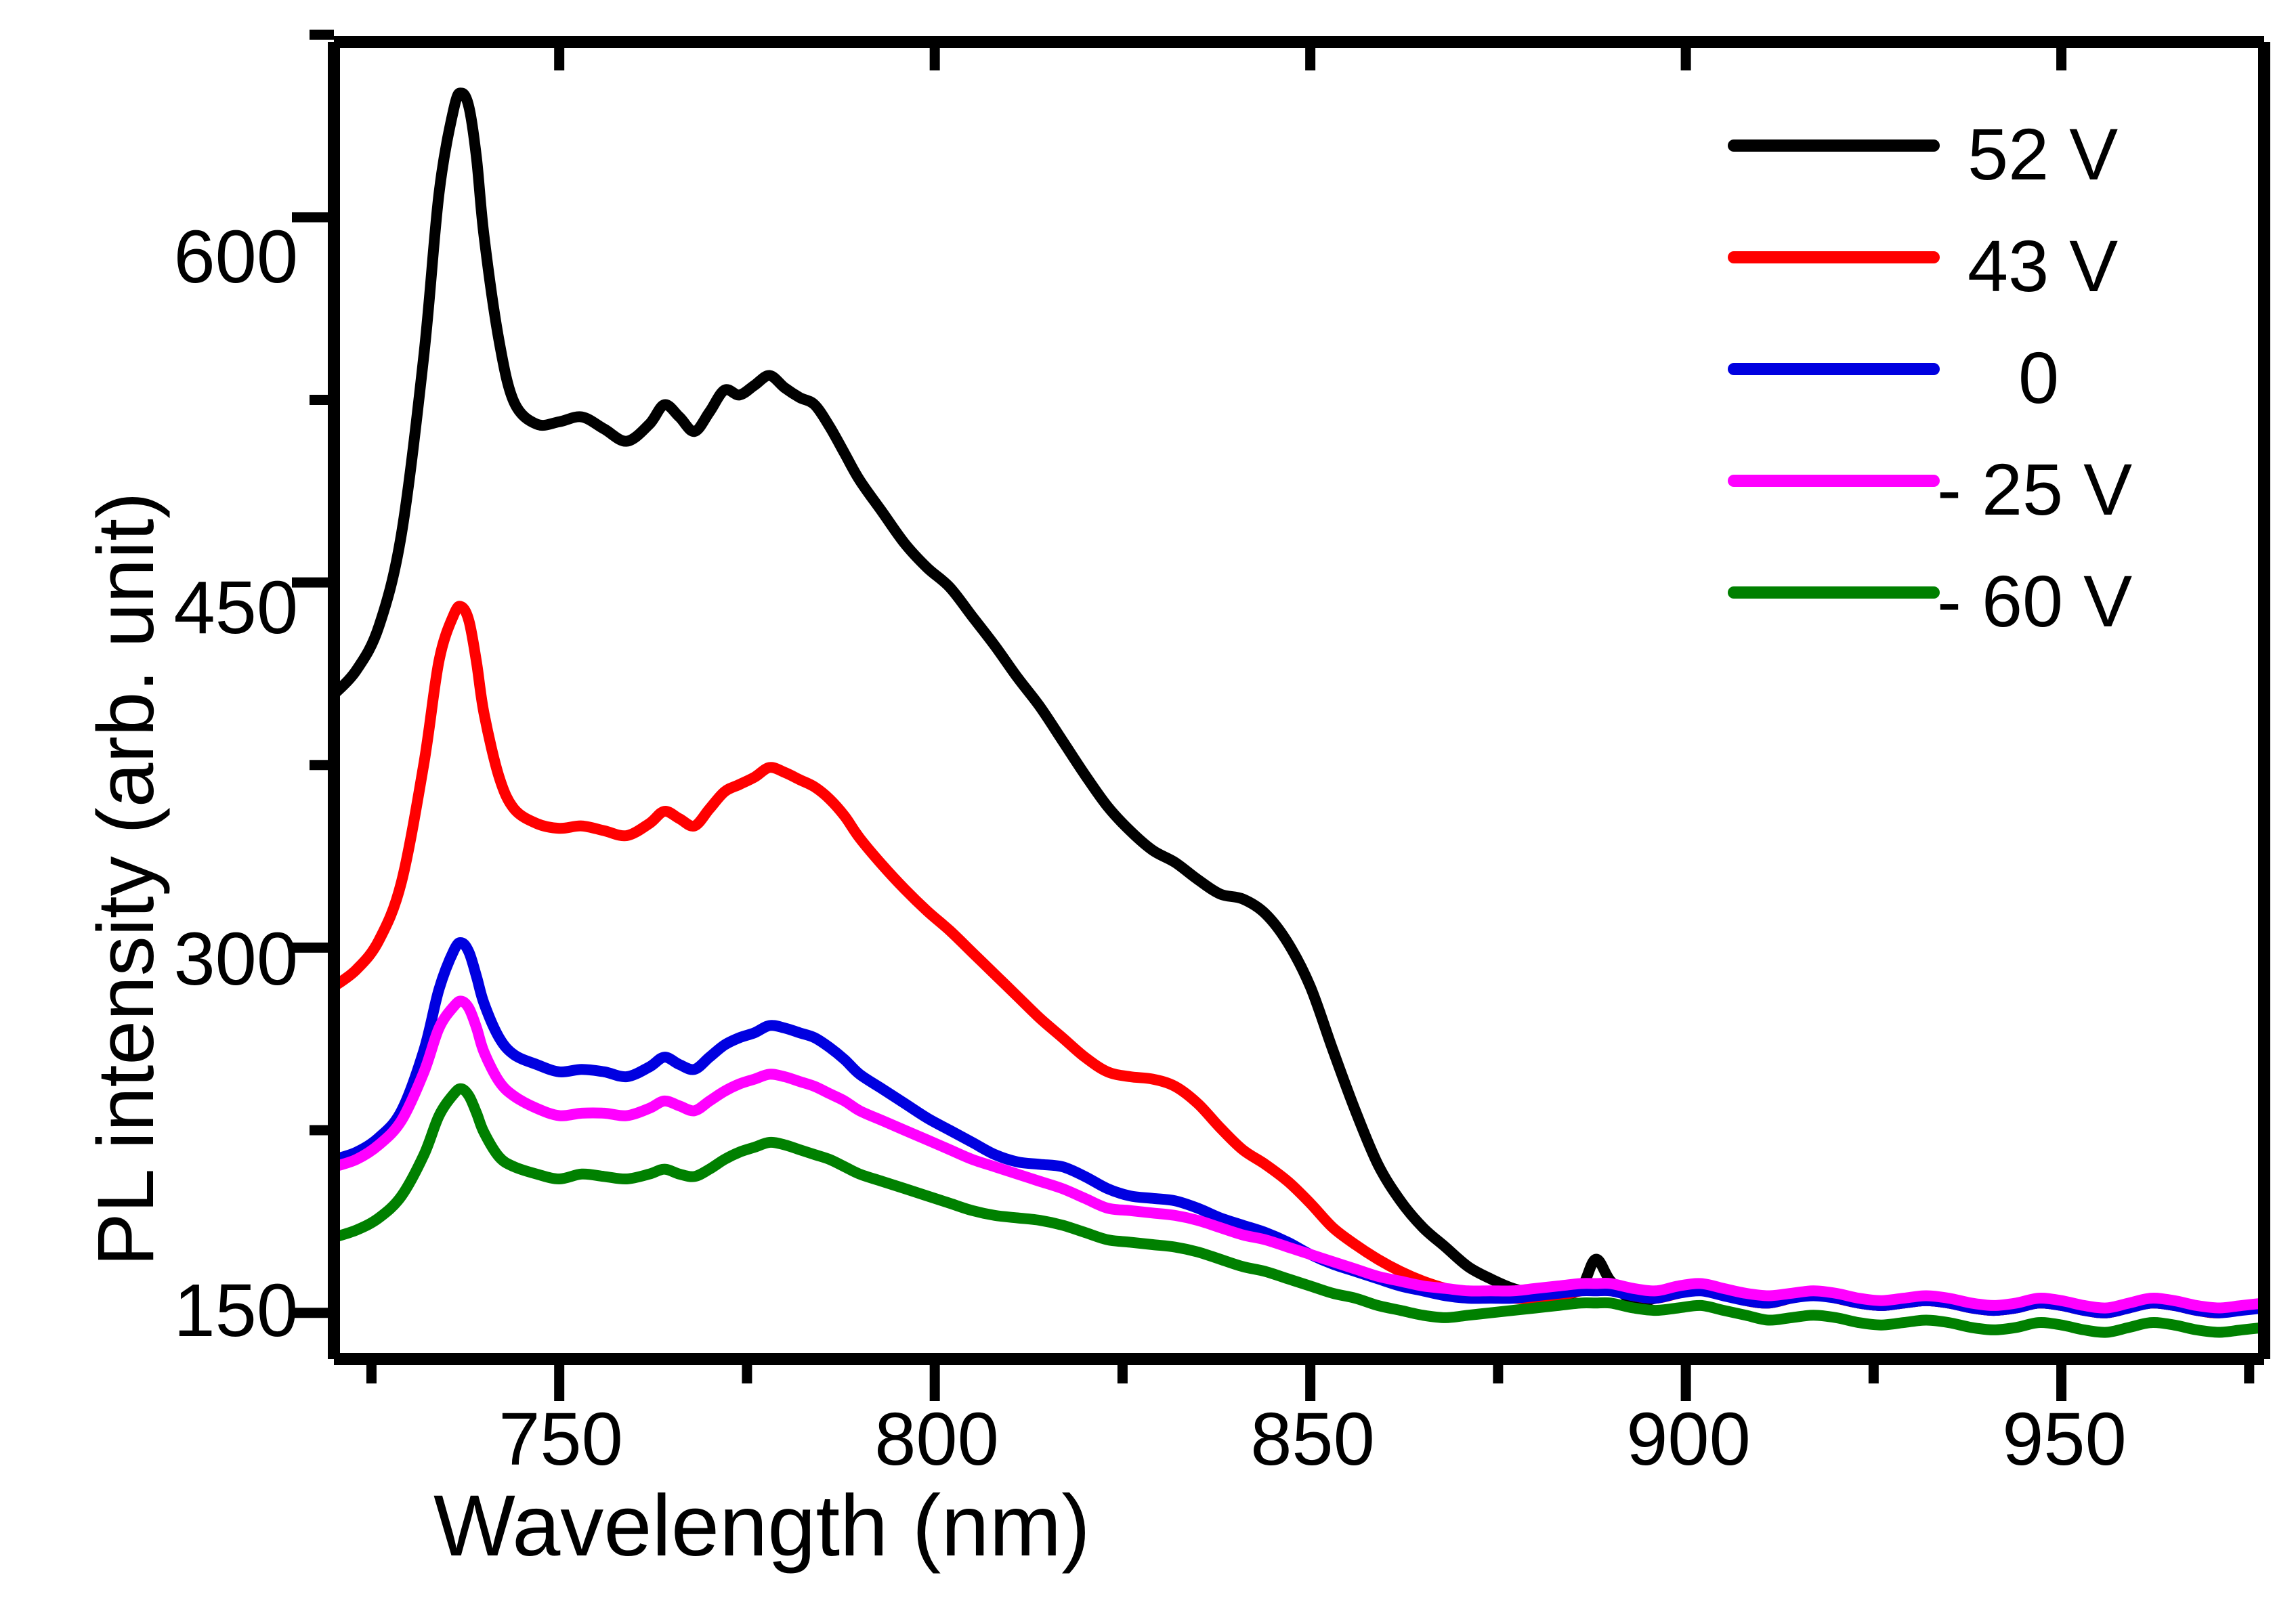 The width and height of the screenshot is (2296, 1613). Describe the element at coordinates (560, 1439) in the screenshot. I see `x-tick-label-750: 750` at that location.